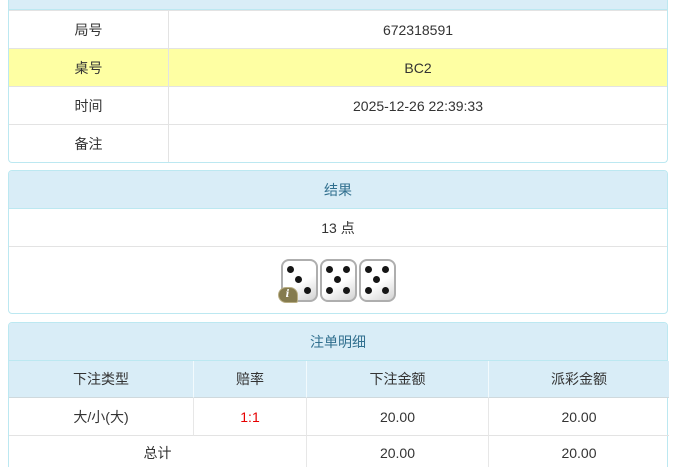 Image resolution: width=673 pixels, height=467 pixels. Describe the element at coordinates (338, 105) in the screenshot. I see `table-row: 时间 2025-12-26 22:39:33` at that location.